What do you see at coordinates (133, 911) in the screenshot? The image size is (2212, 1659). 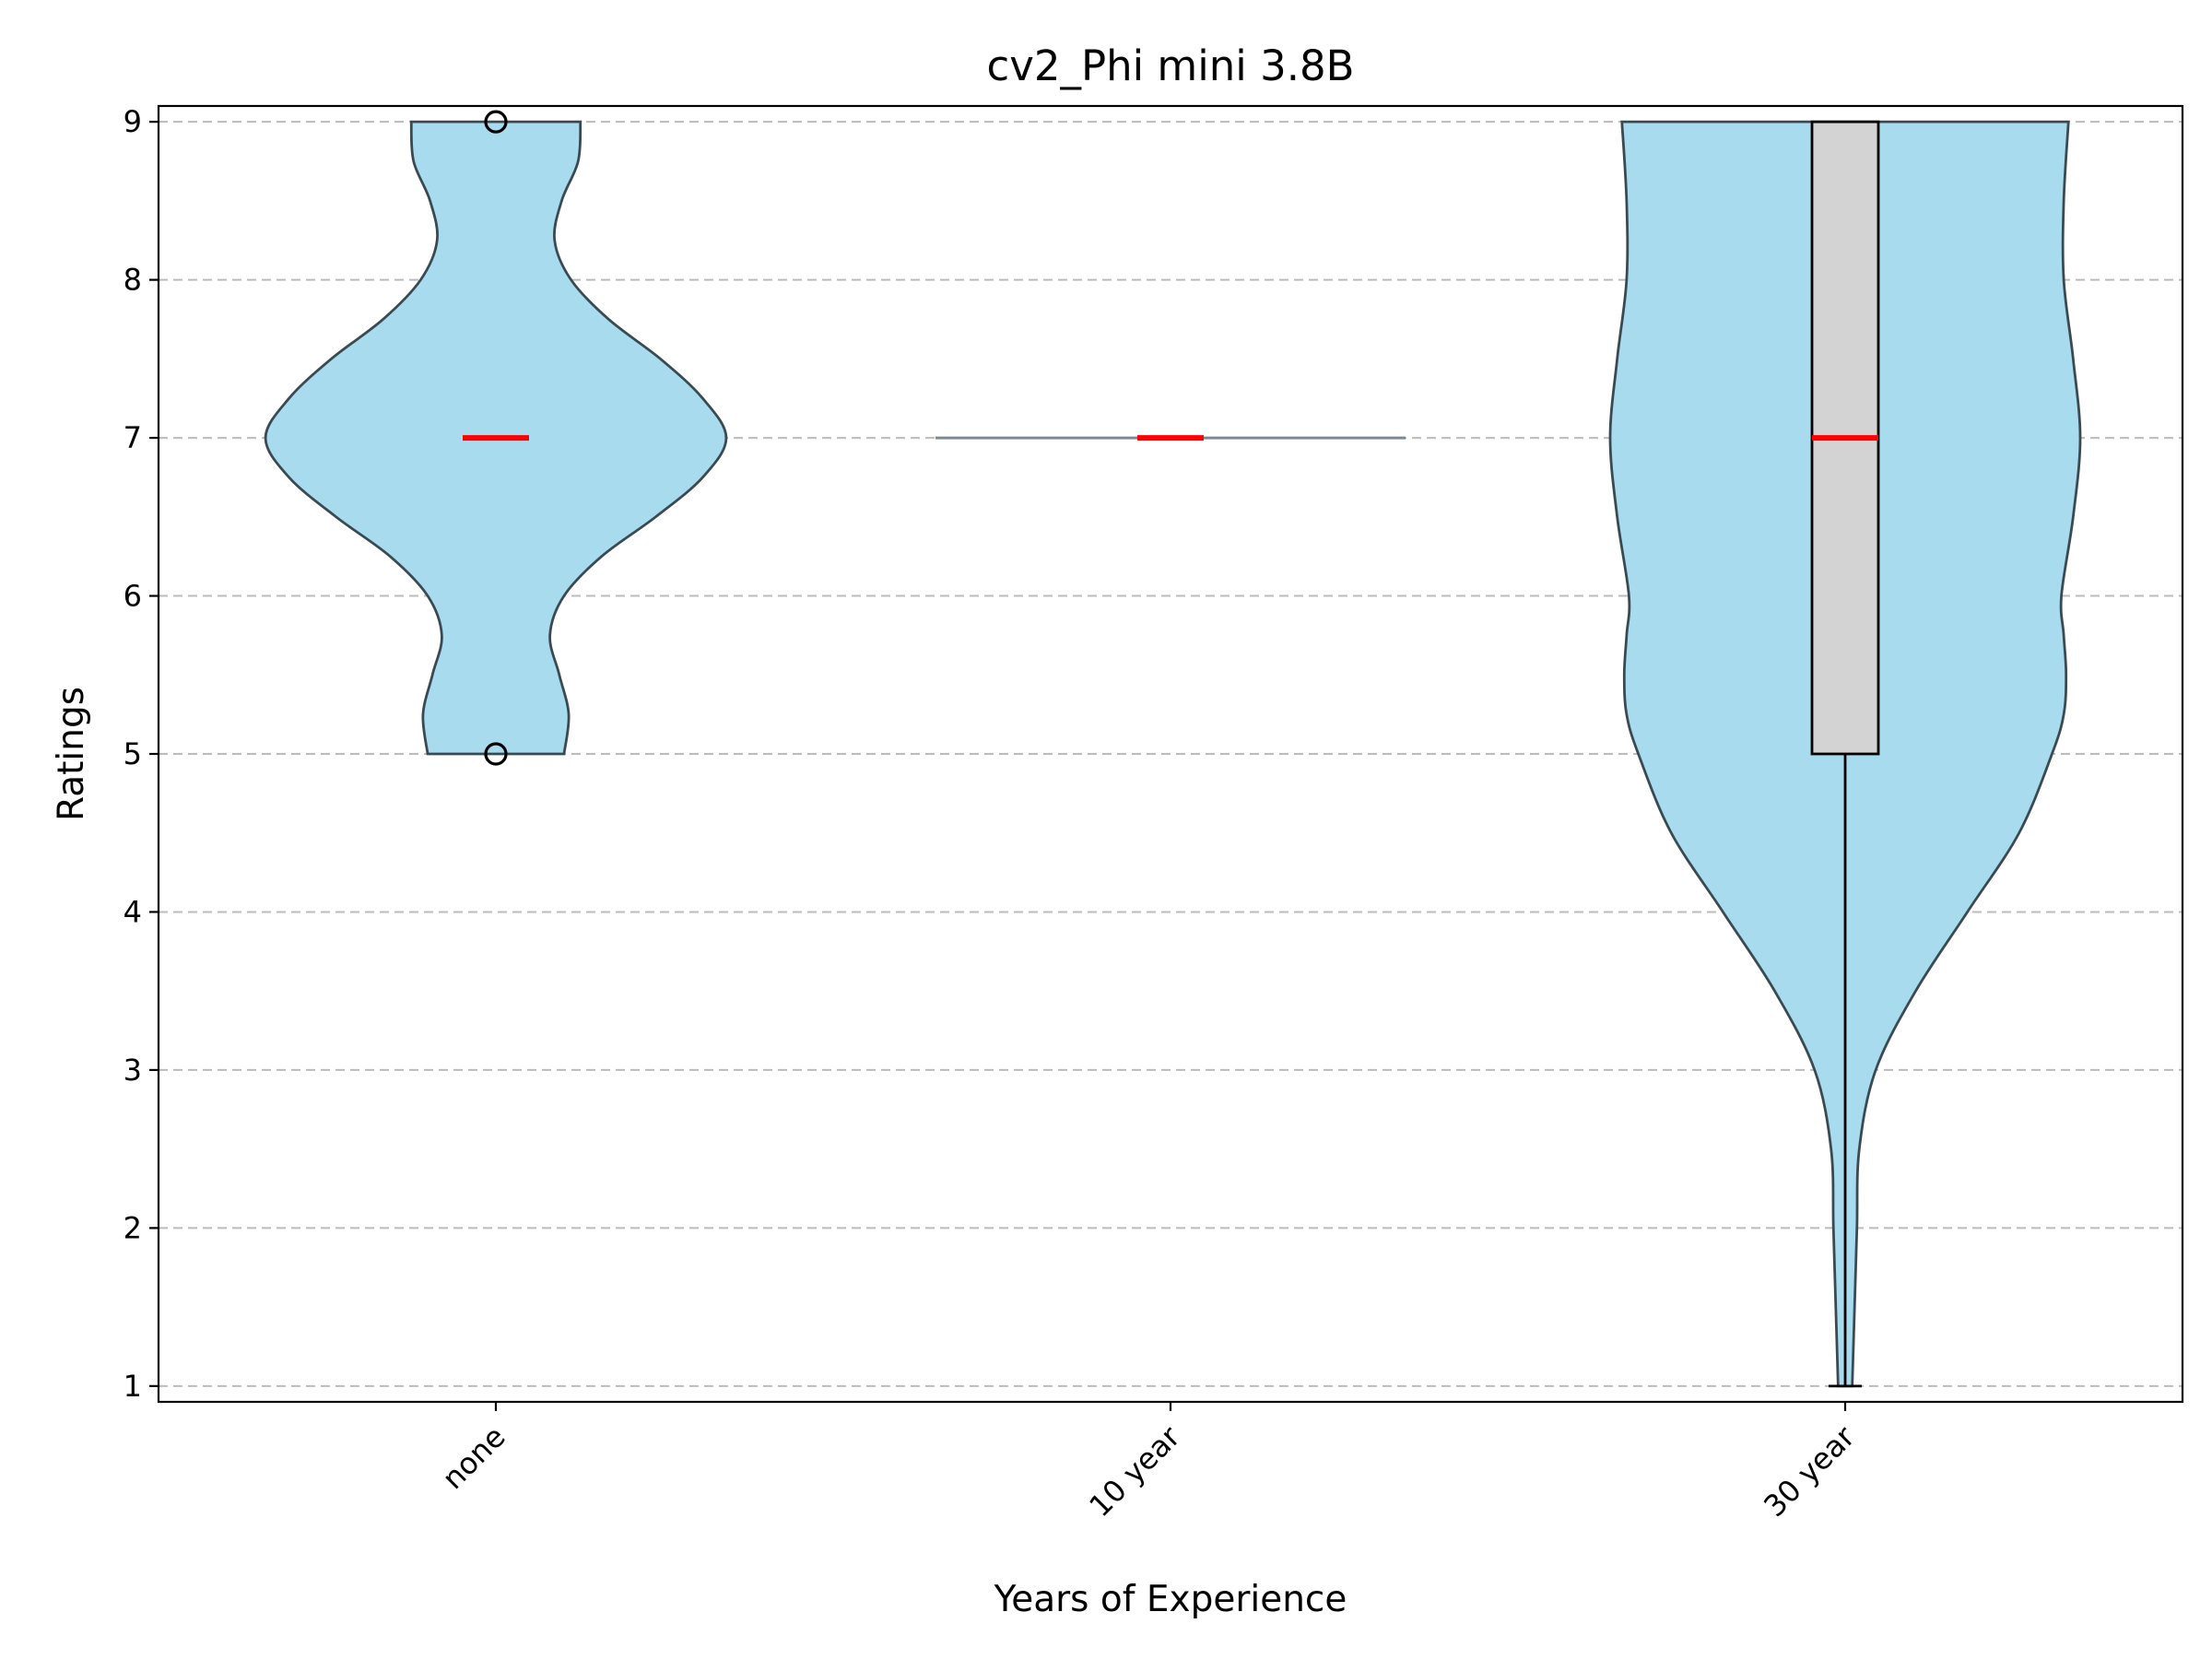 I see `y-tick-label: 4` at bounding box center [133, 911].